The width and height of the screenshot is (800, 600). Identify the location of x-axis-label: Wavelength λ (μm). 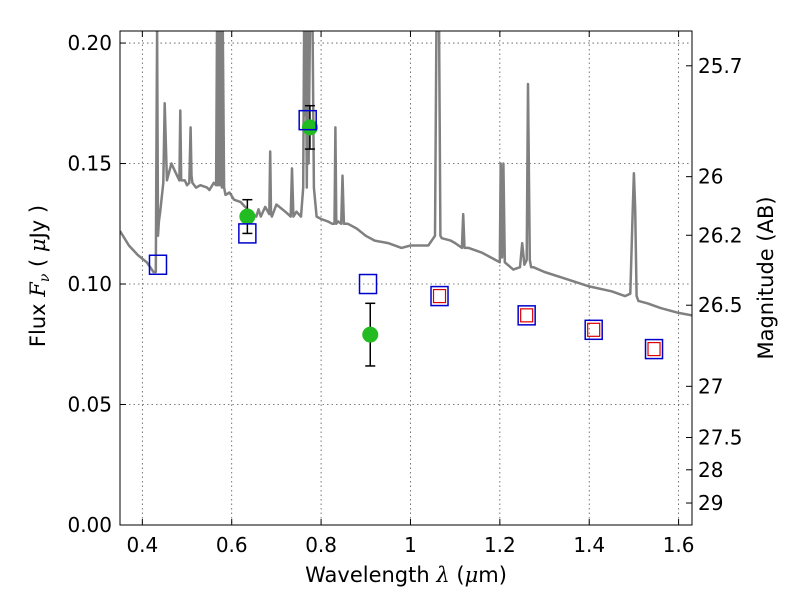
(406, 575).